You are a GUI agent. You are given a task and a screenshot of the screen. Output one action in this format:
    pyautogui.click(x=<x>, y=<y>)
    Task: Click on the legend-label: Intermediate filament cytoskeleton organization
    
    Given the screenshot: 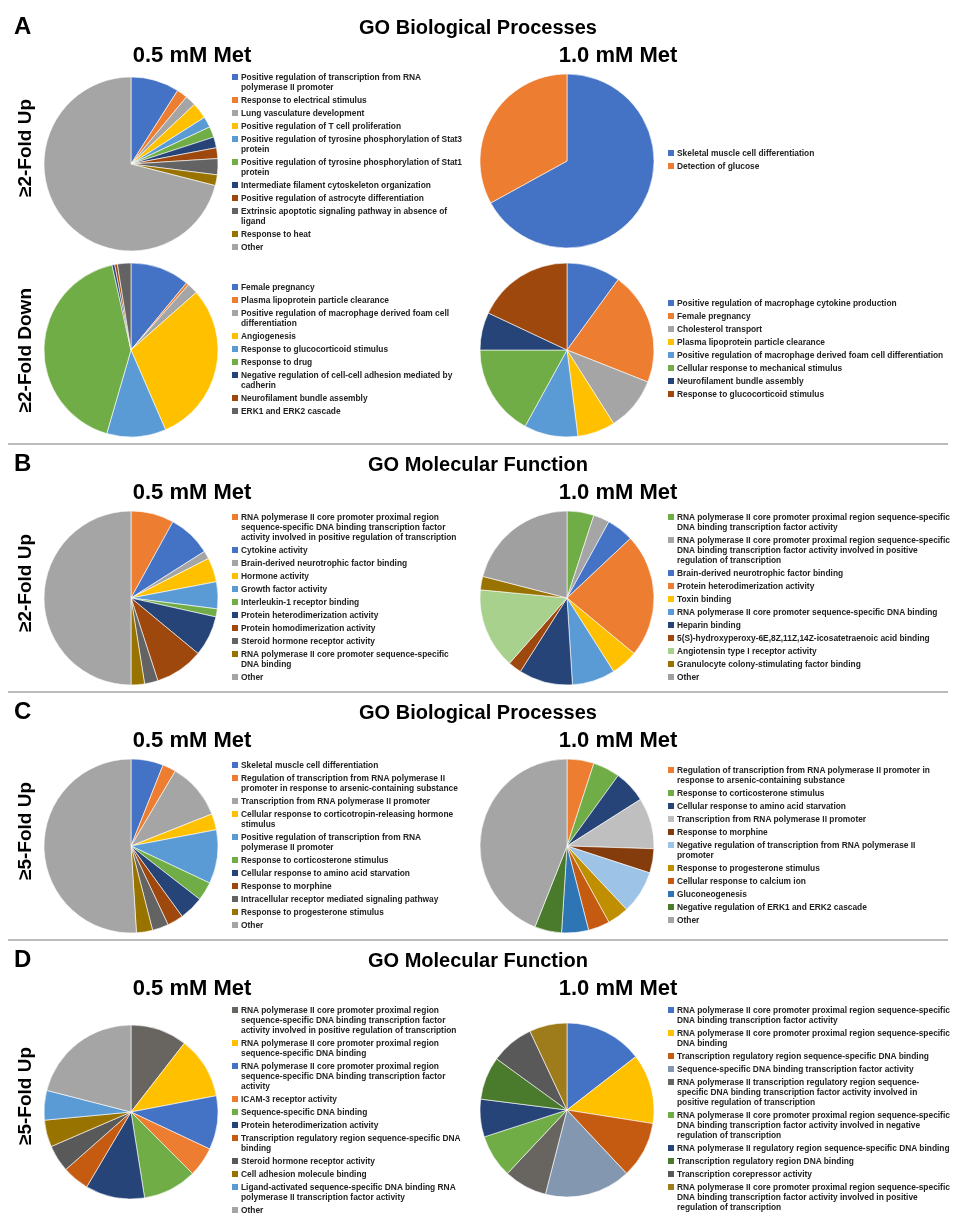 What is the action you would take?
    pyautogui.click(x=336, y=185)
    